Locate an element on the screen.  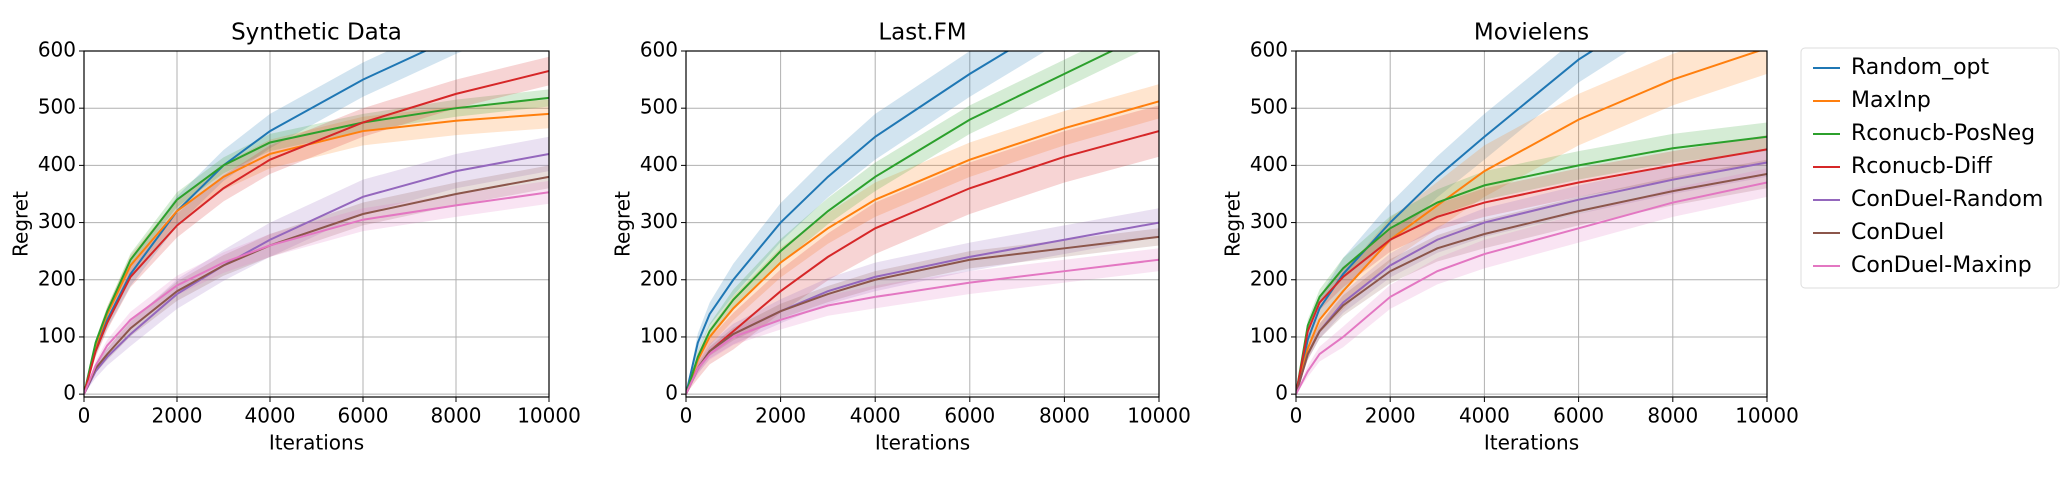
legend-label: Rconucb-Diff is located at coordinates (1922, 166).